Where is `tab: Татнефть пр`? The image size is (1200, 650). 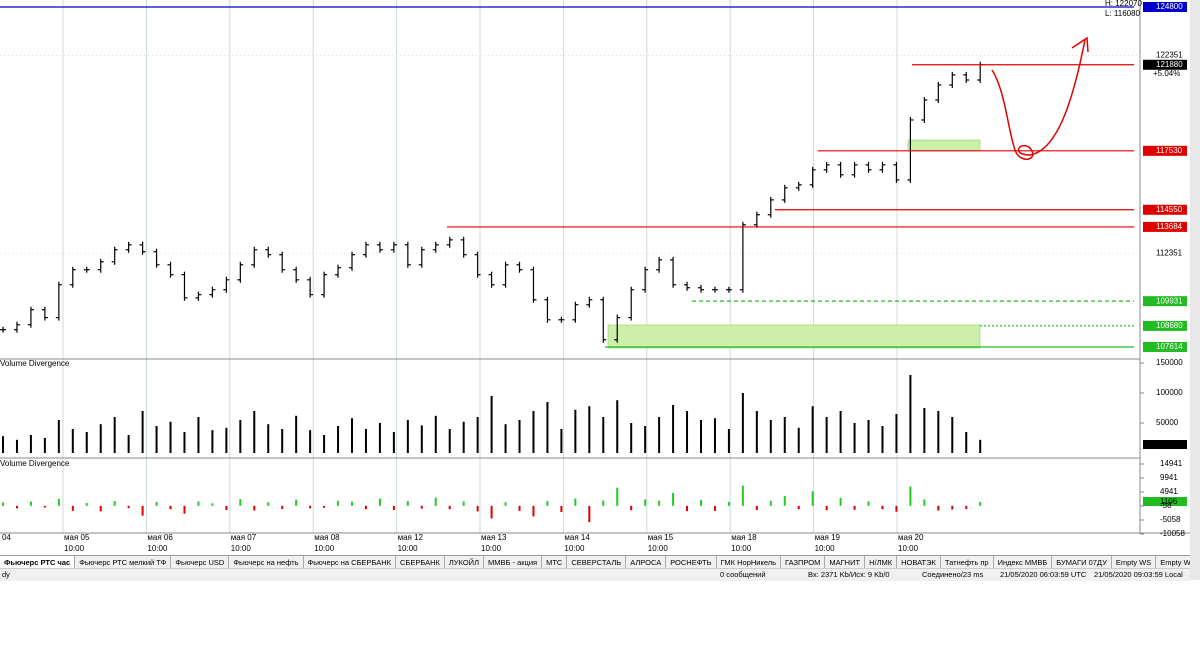 tab: Татнефть пр is located at coordinates (967, 562).